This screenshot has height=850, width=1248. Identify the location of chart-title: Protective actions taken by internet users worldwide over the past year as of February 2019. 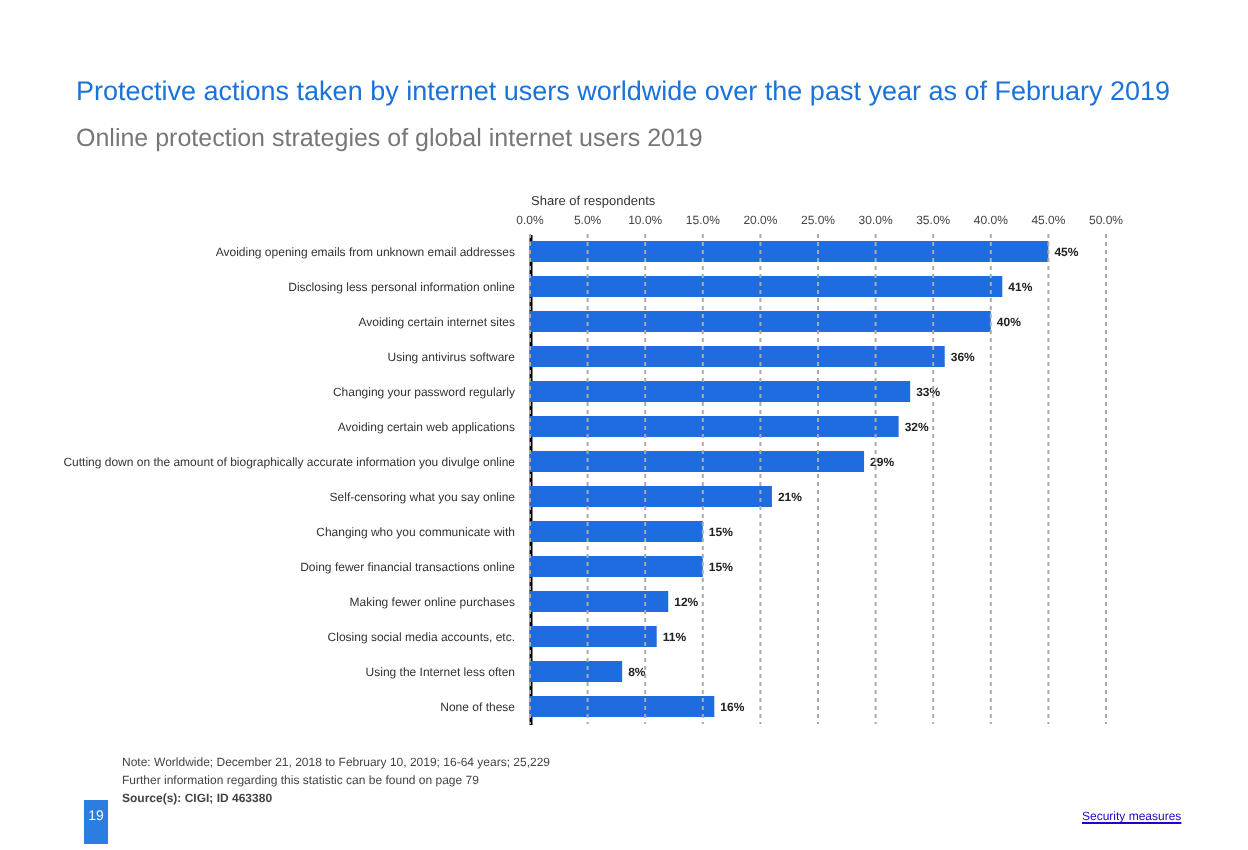
(623, 91).